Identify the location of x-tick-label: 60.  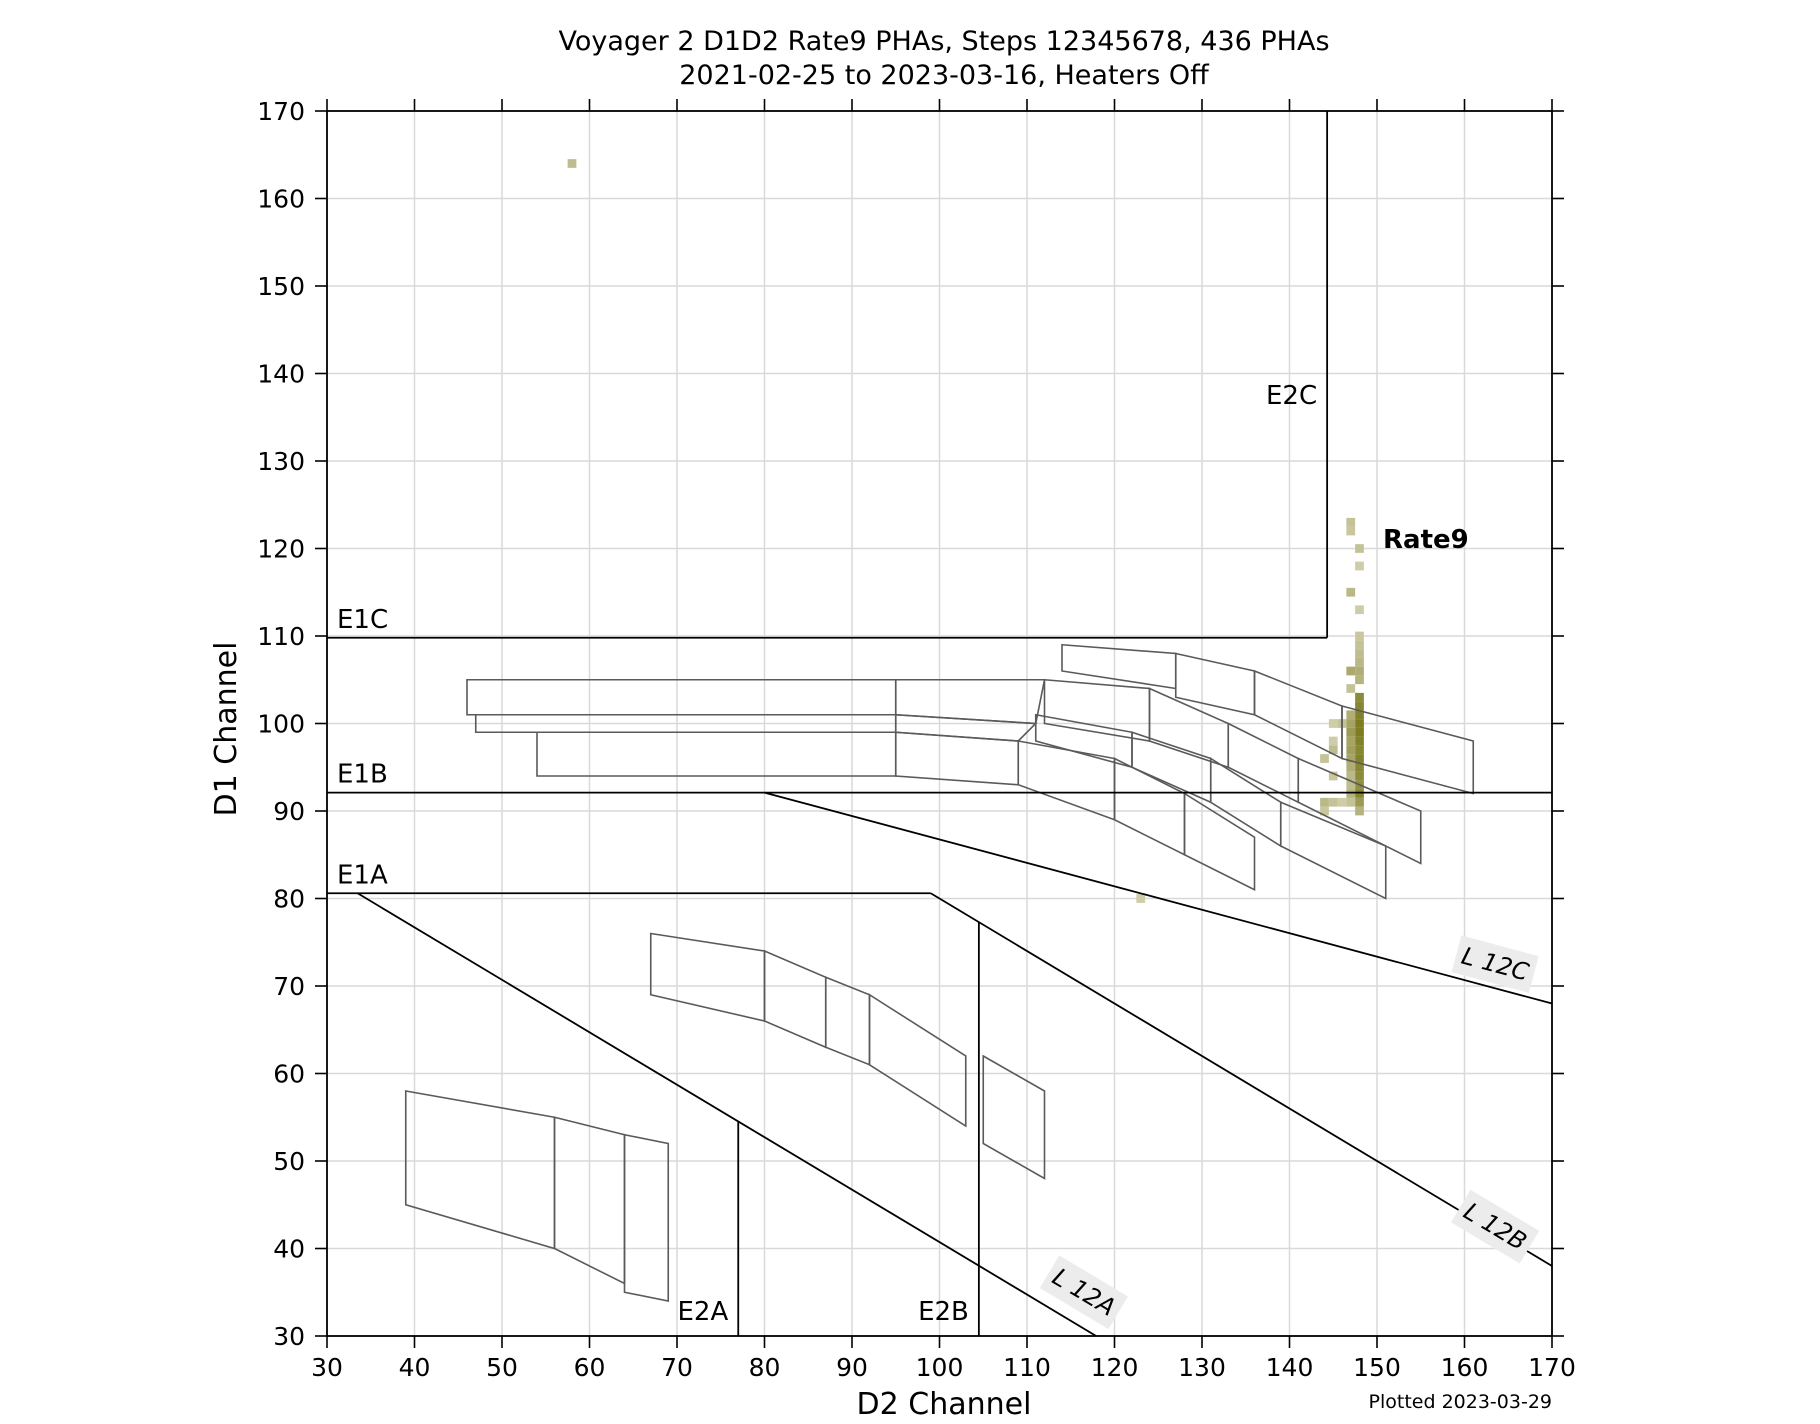
(590, 1367).